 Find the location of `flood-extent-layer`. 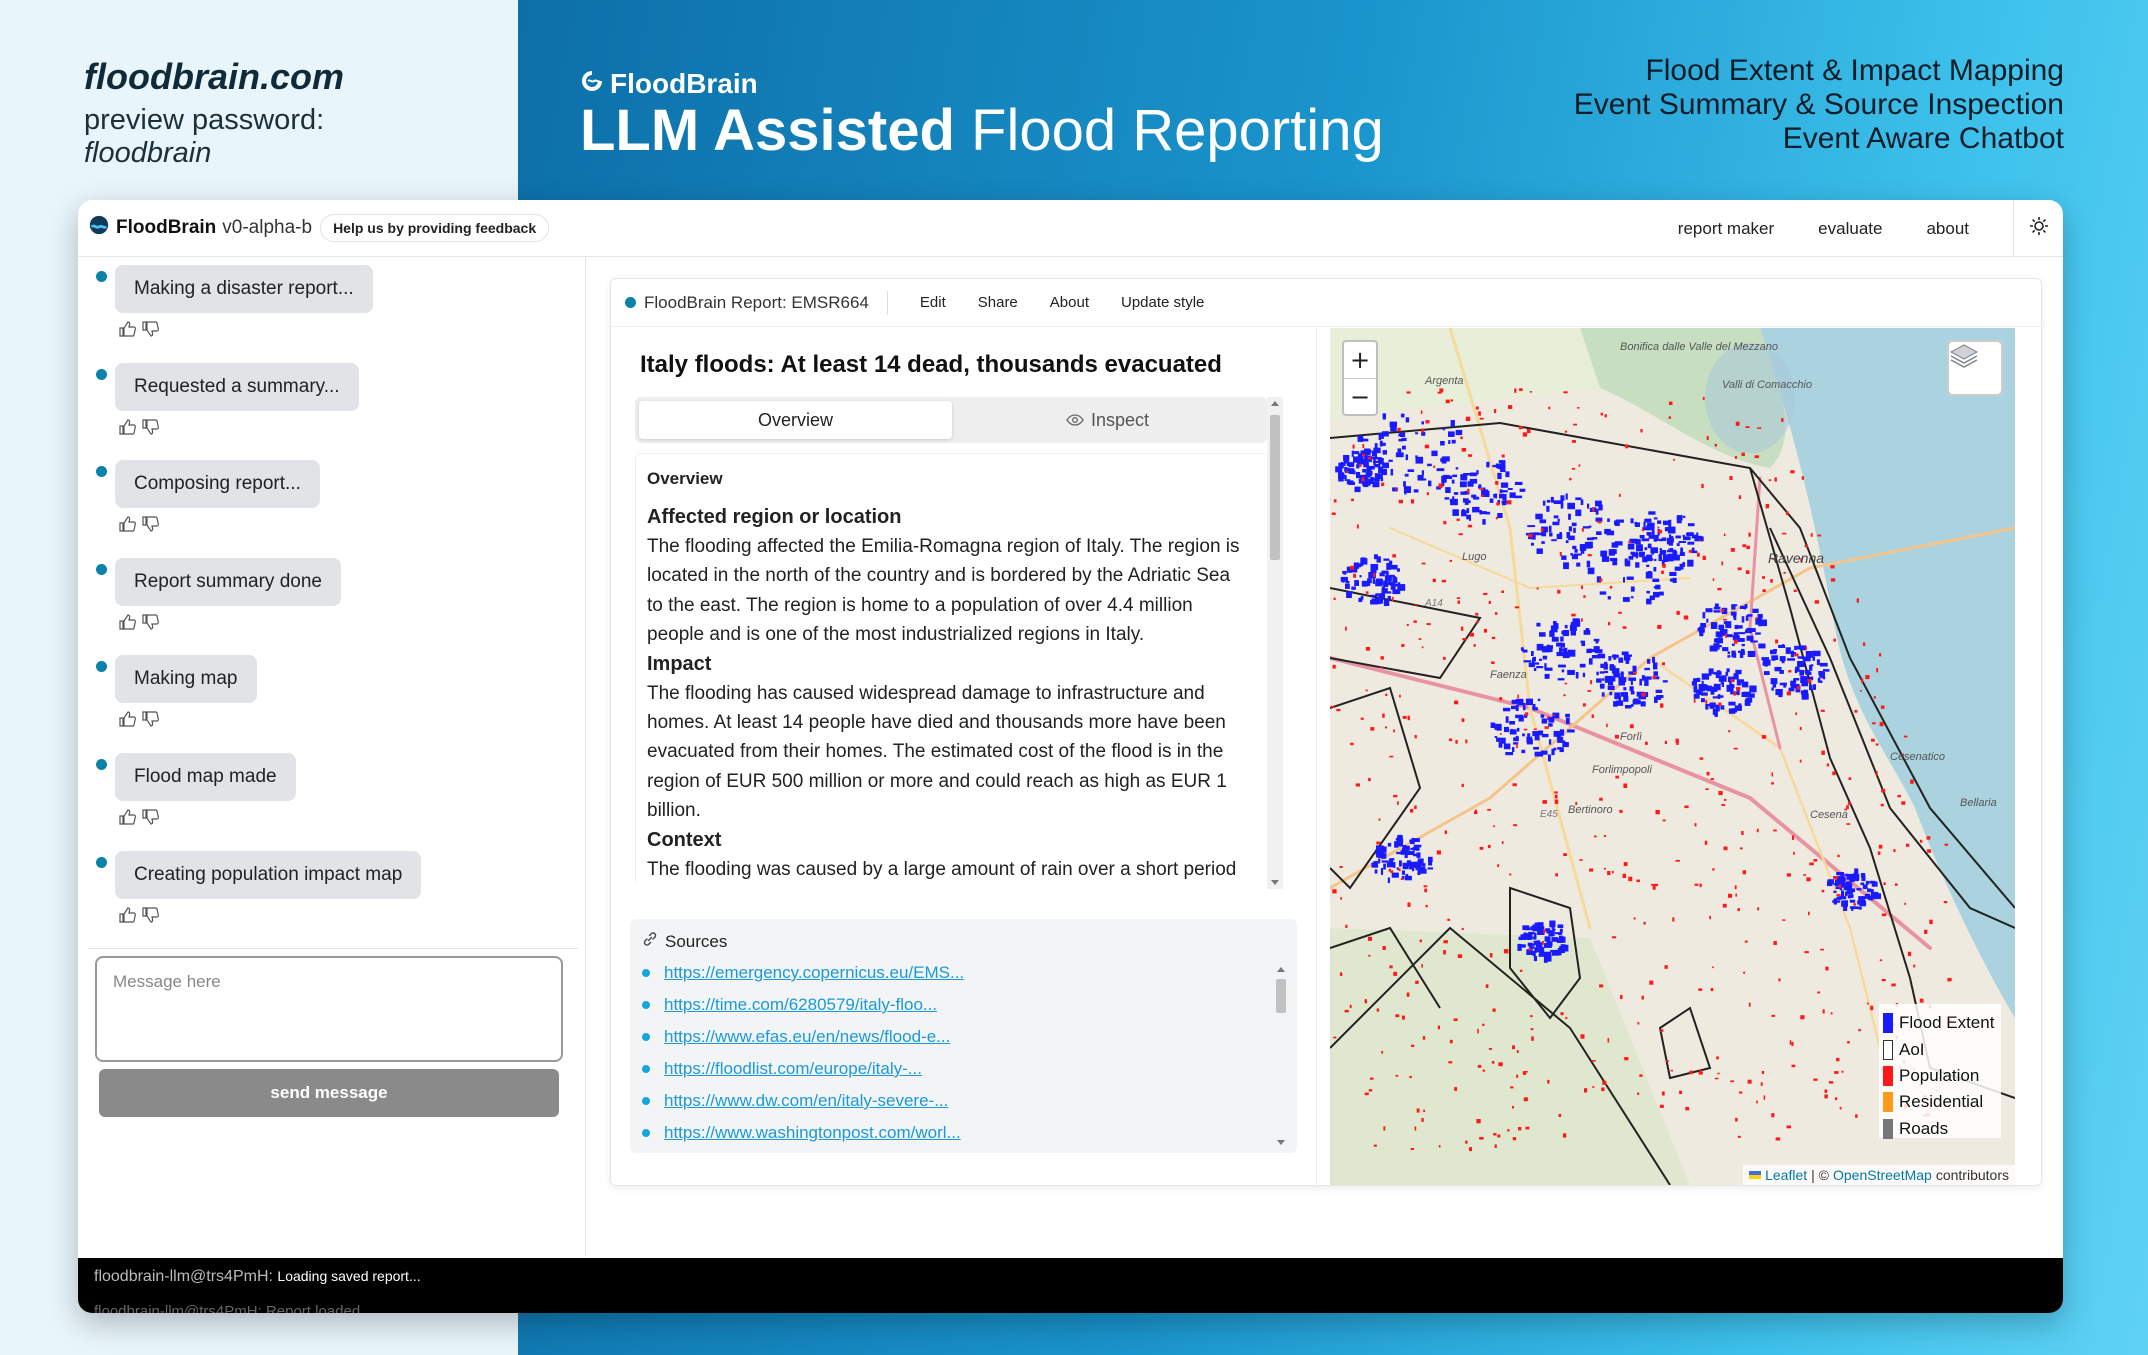

flood-extent-layer is located at coordinates (1608, 688).